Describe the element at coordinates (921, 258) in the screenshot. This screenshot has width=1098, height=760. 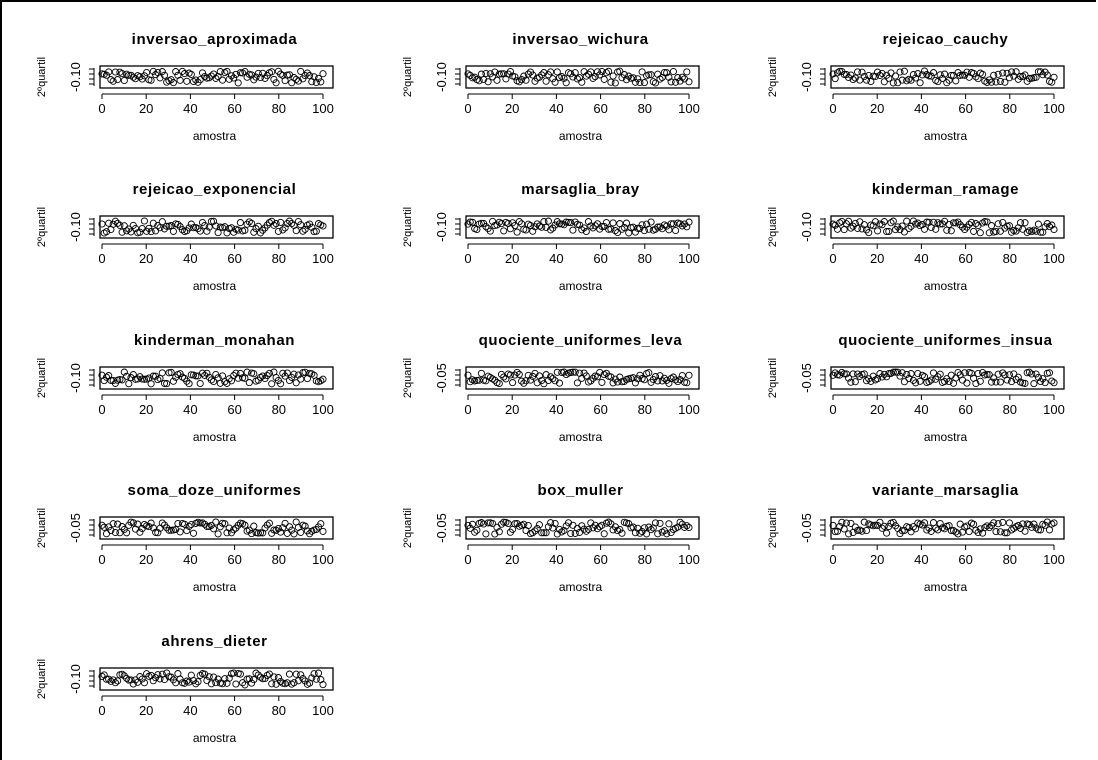
I see `x-tick-label: 40` at that location.